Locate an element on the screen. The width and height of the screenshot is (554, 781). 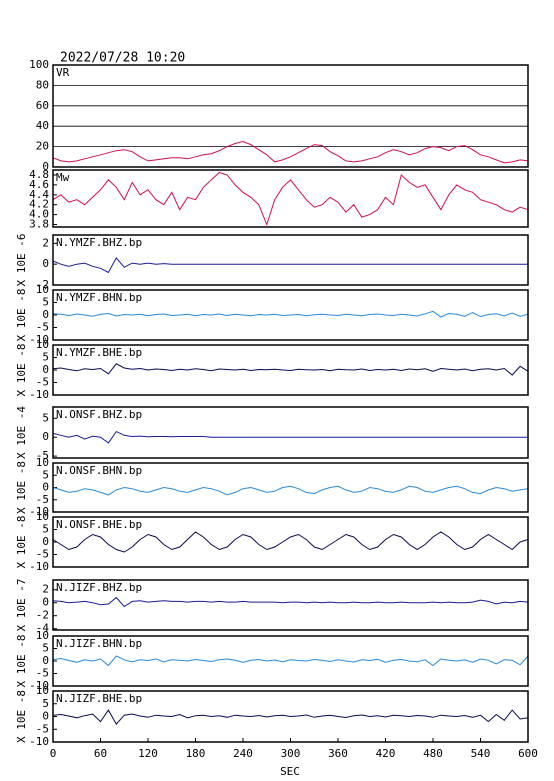
x-tick-label: 360 is located at coordinates (338, 753).